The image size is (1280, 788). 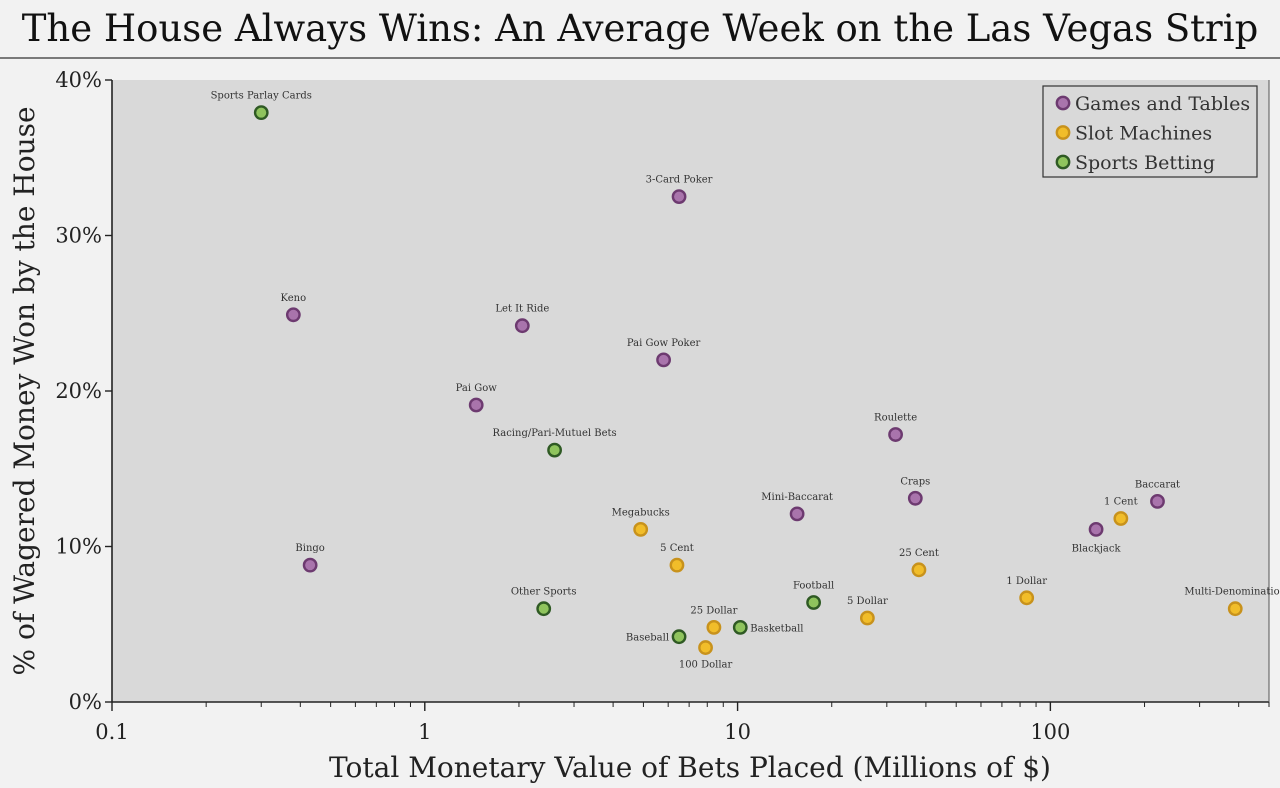 I want to click on data-point-bingo, so click(x=310, y=565).